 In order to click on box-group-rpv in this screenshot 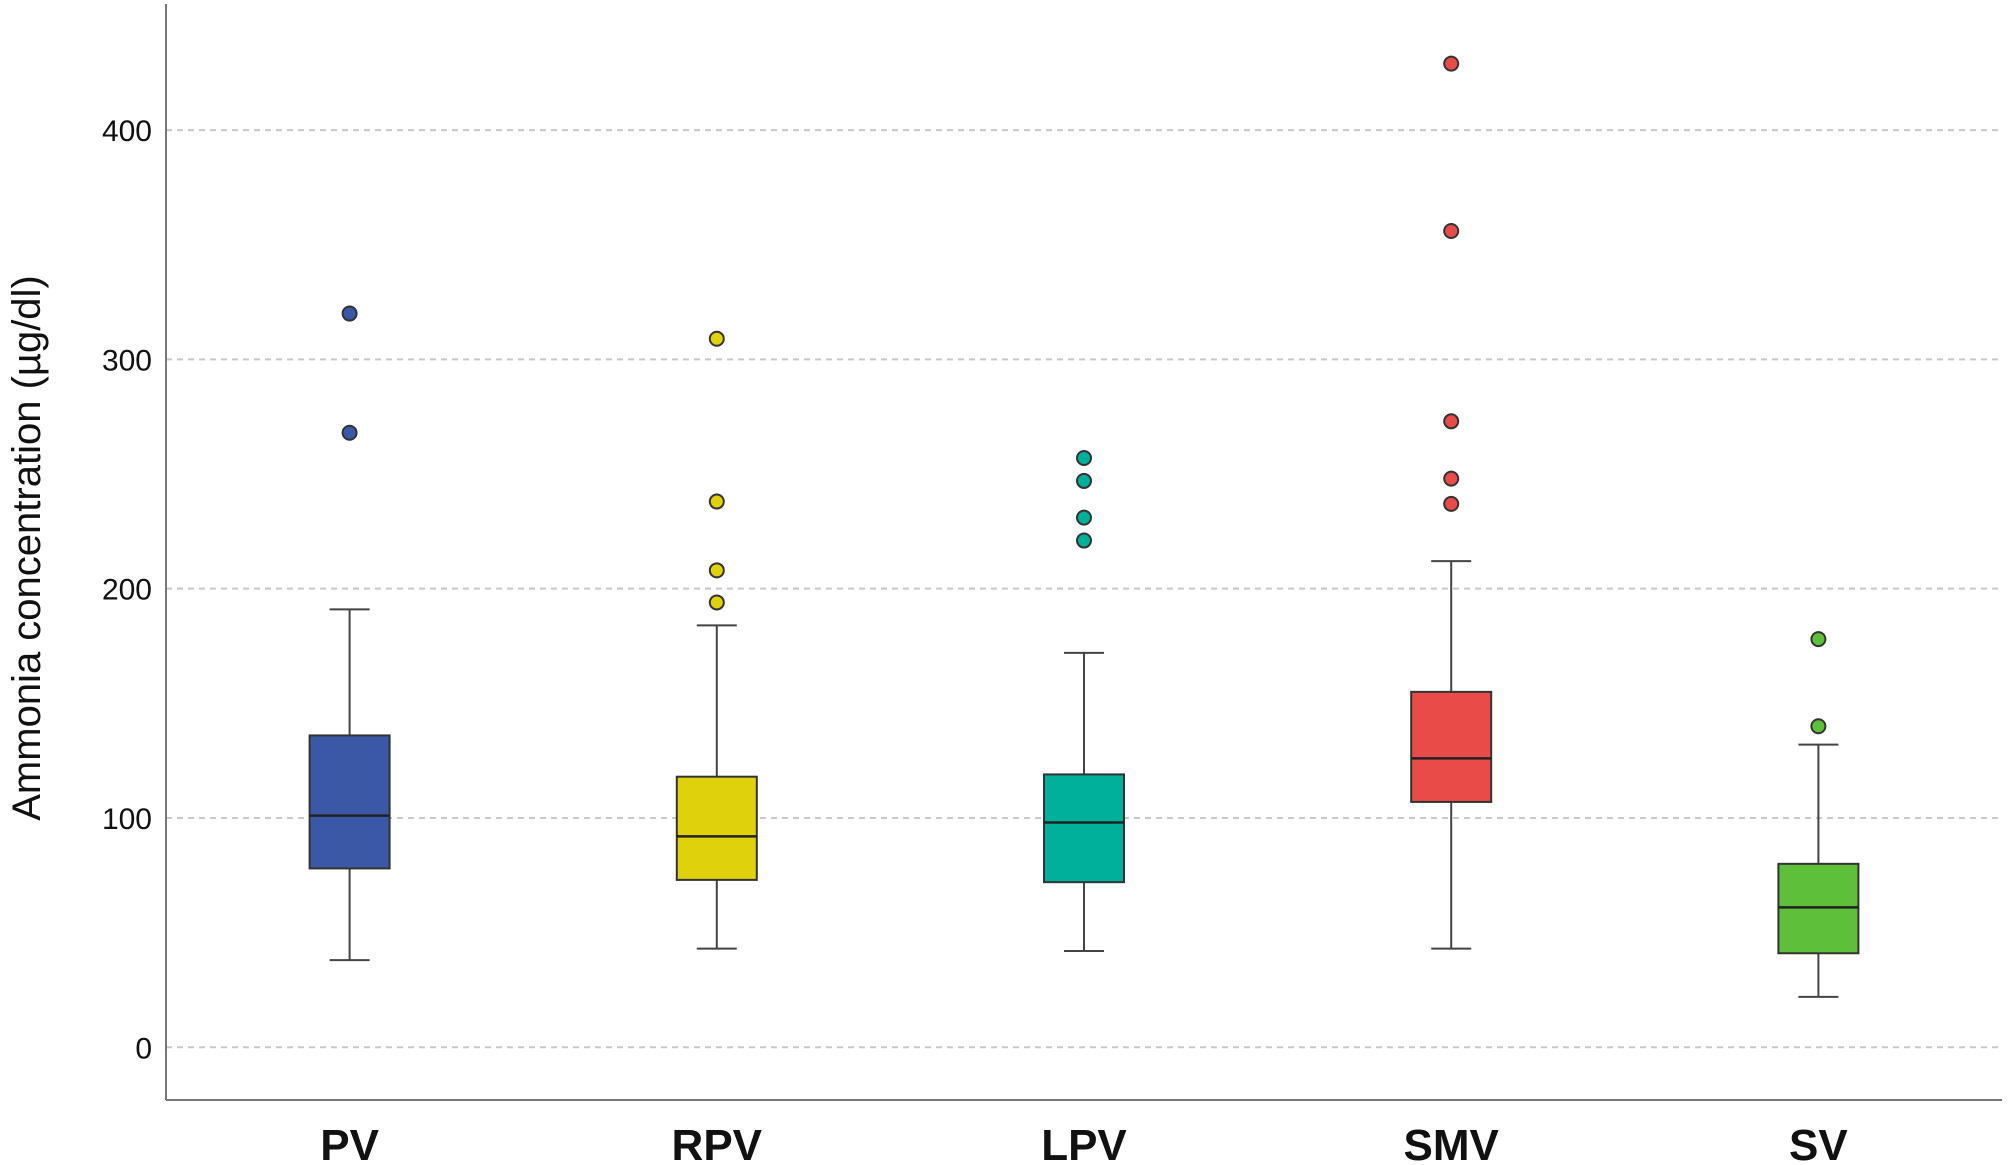, I will do `click(716, 640)`.